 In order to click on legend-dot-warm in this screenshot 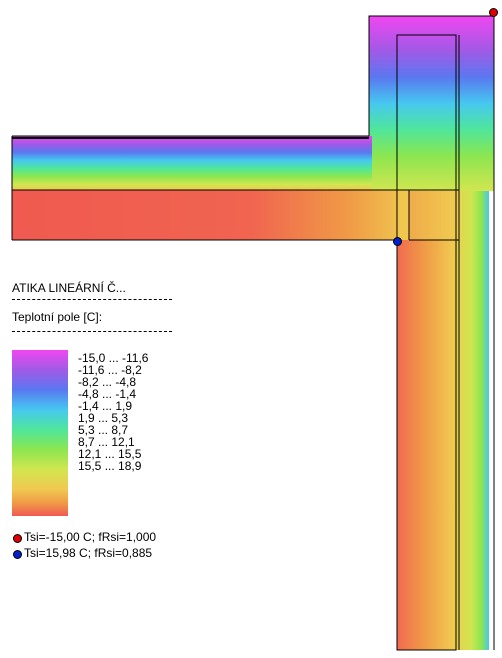, I will do `click(17, 554)`.